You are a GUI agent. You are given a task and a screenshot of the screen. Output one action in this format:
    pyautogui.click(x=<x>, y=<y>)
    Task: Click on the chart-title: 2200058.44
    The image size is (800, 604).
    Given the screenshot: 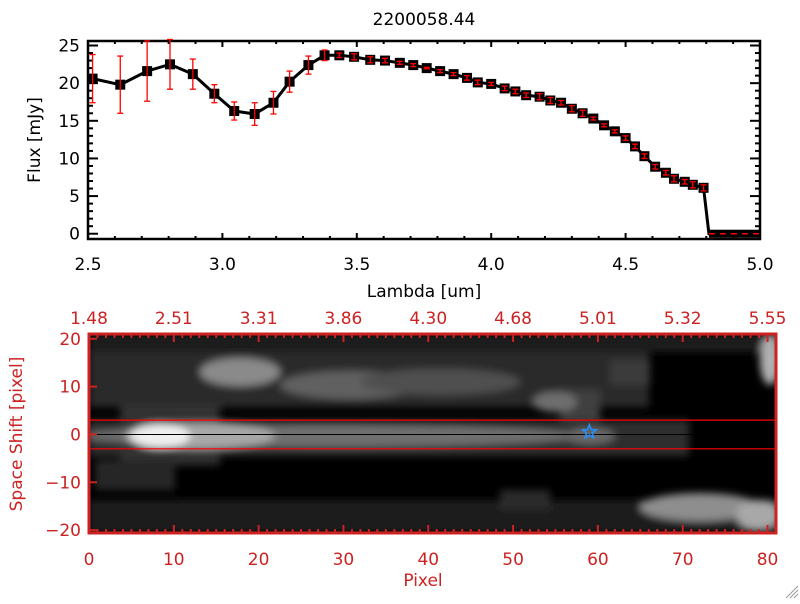 What is the action you would take?
    pyautogui.click(x=424, y=20)
    